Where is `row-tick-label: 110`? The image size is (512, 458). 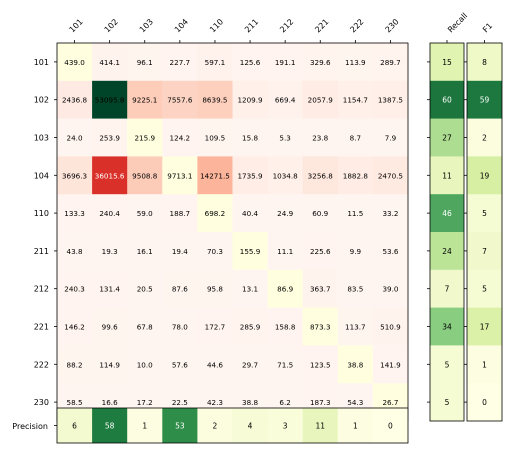
row-tick-label: 110 is located at coordinates (41, 213).